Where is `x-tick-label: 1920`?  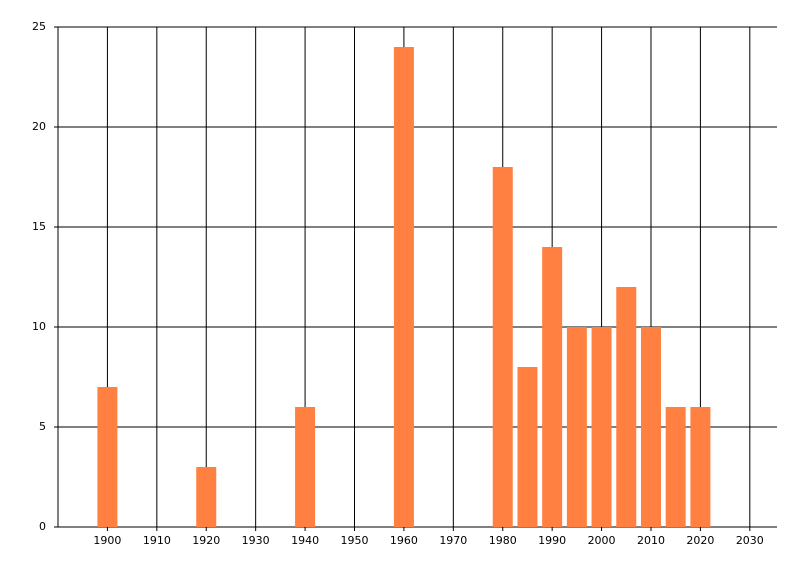 x-tick-label: 1920 is located at coordinates (206, 540).